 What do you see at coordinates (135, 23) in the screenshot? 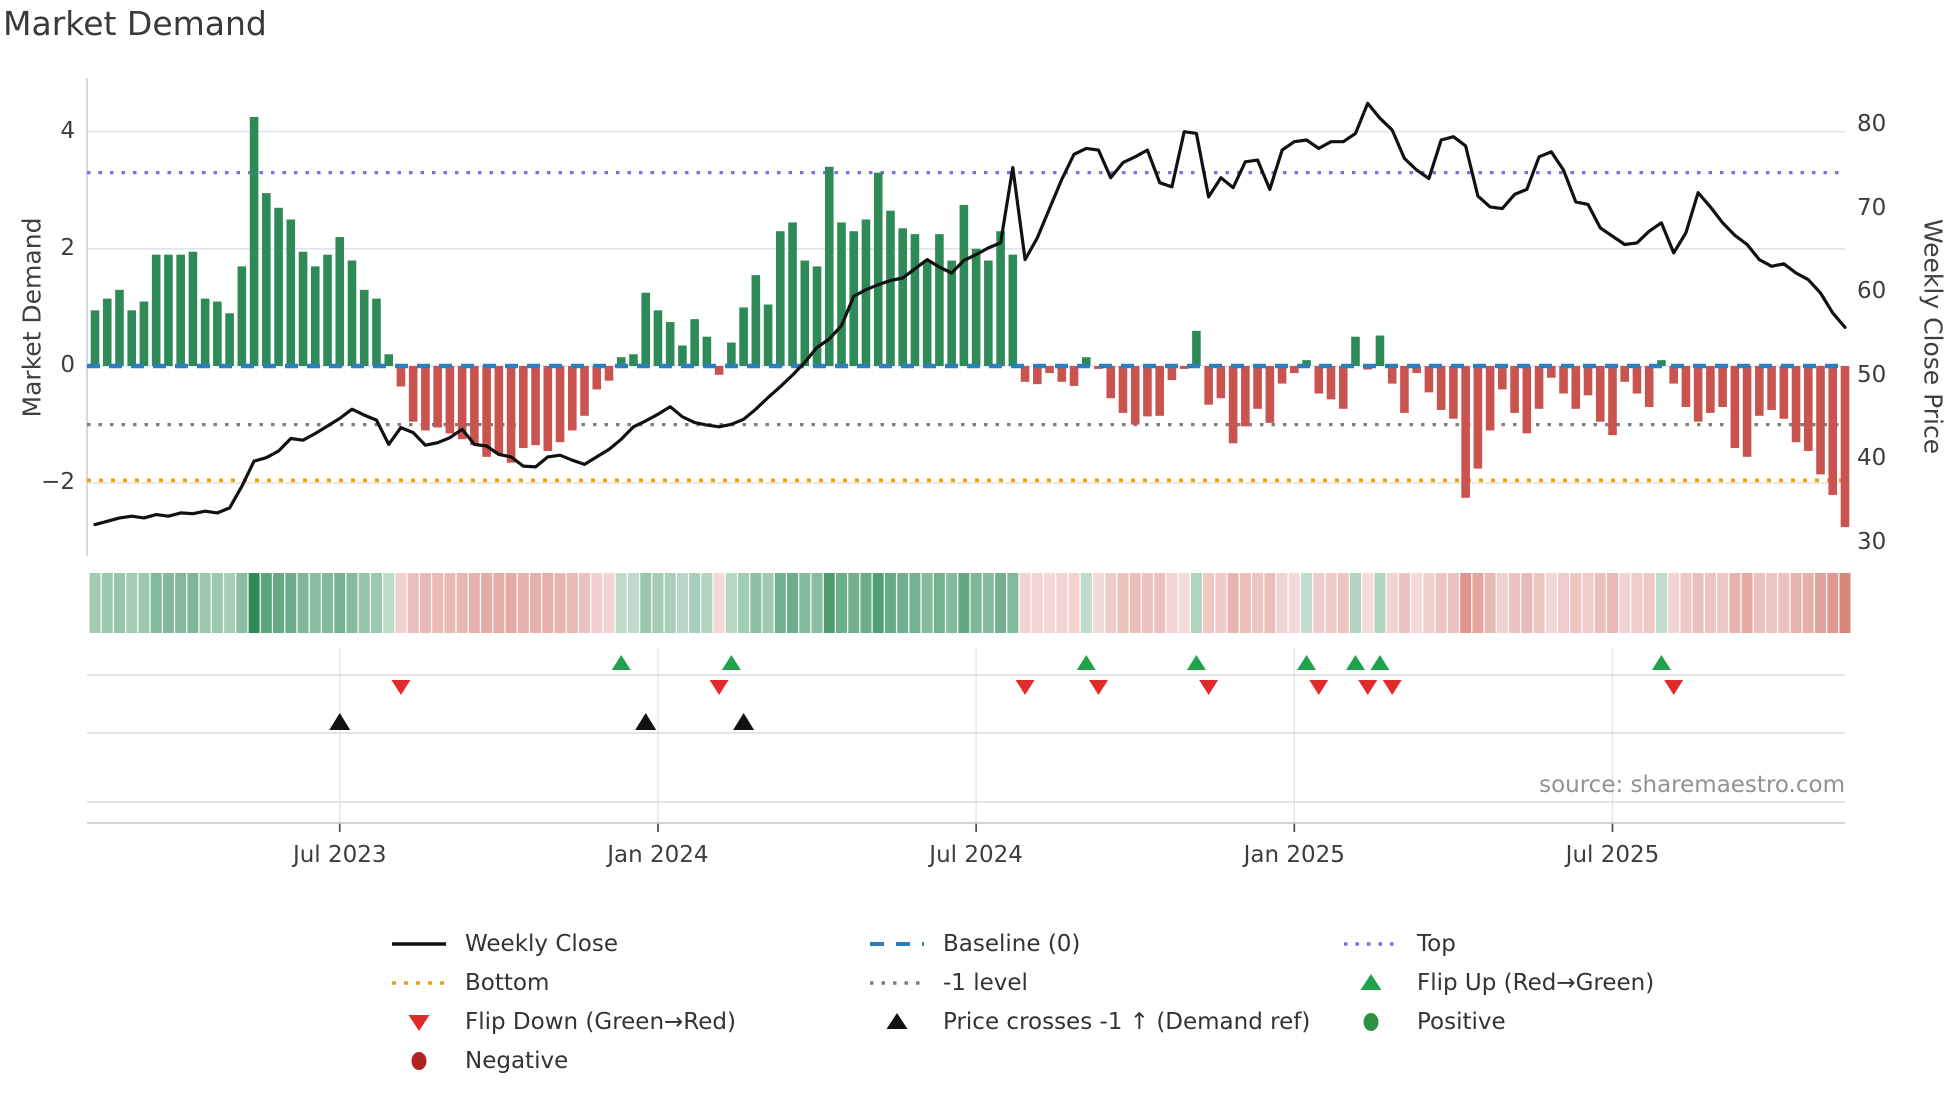
I see `page-title: Market Demand` at bounding box center [135, 23].